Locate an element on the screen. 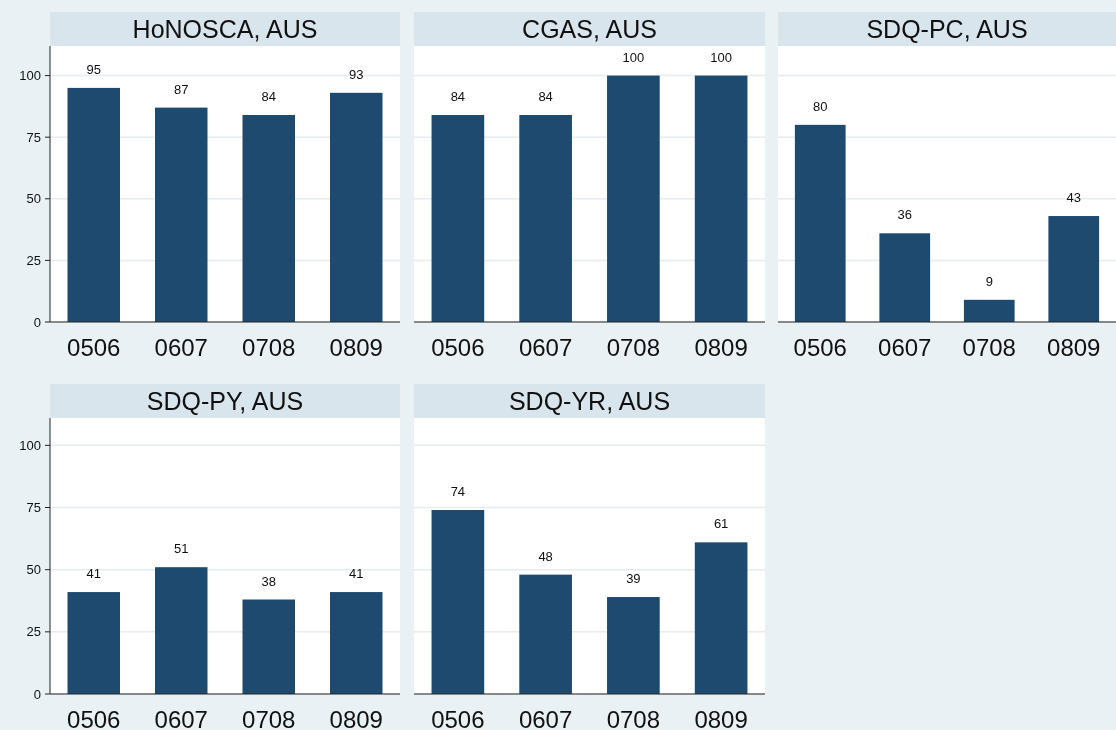 This screenshot has height=730, width=1116. chart-title: SDQ-YR, AUS is located at coordinates (589, 401).